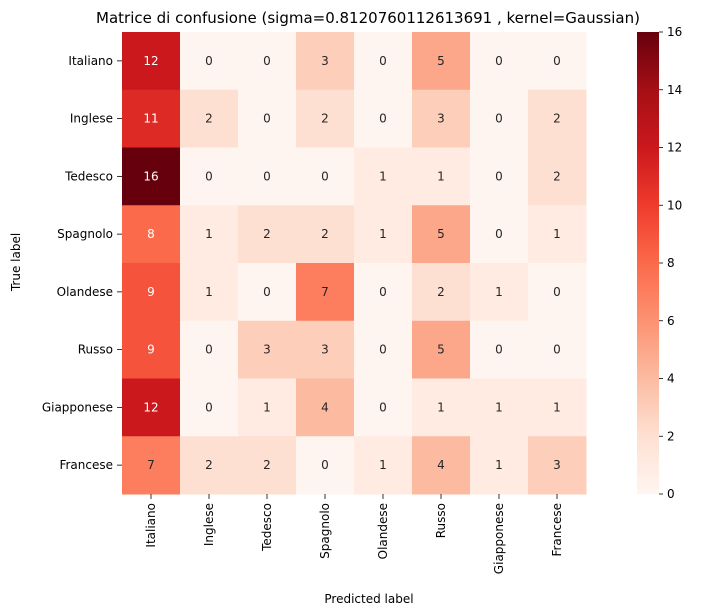 Image resolution: width=709 pixels, height=615 pixels. Describe the element at coordinates (267, 527) in the screenshot. I see `x-tick-label: Tedesco` at that location.